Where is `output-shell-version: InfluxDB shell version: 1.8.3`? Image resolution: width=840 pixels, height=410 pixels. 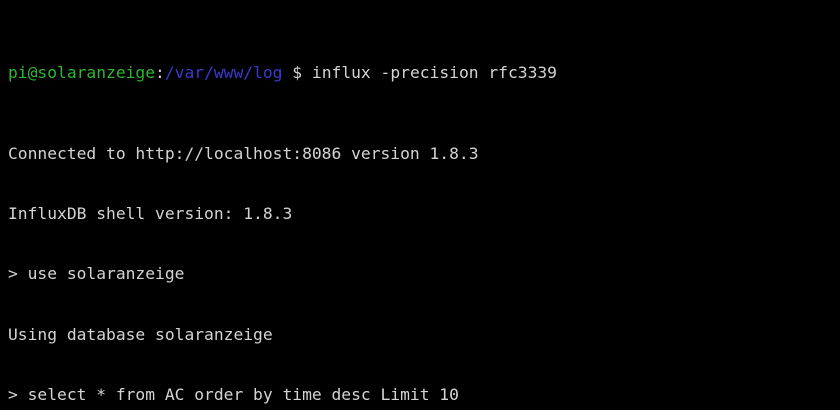
output-shell-version: InfluxDB shell version: 1.8.3 is located at coordinates (150, 213).